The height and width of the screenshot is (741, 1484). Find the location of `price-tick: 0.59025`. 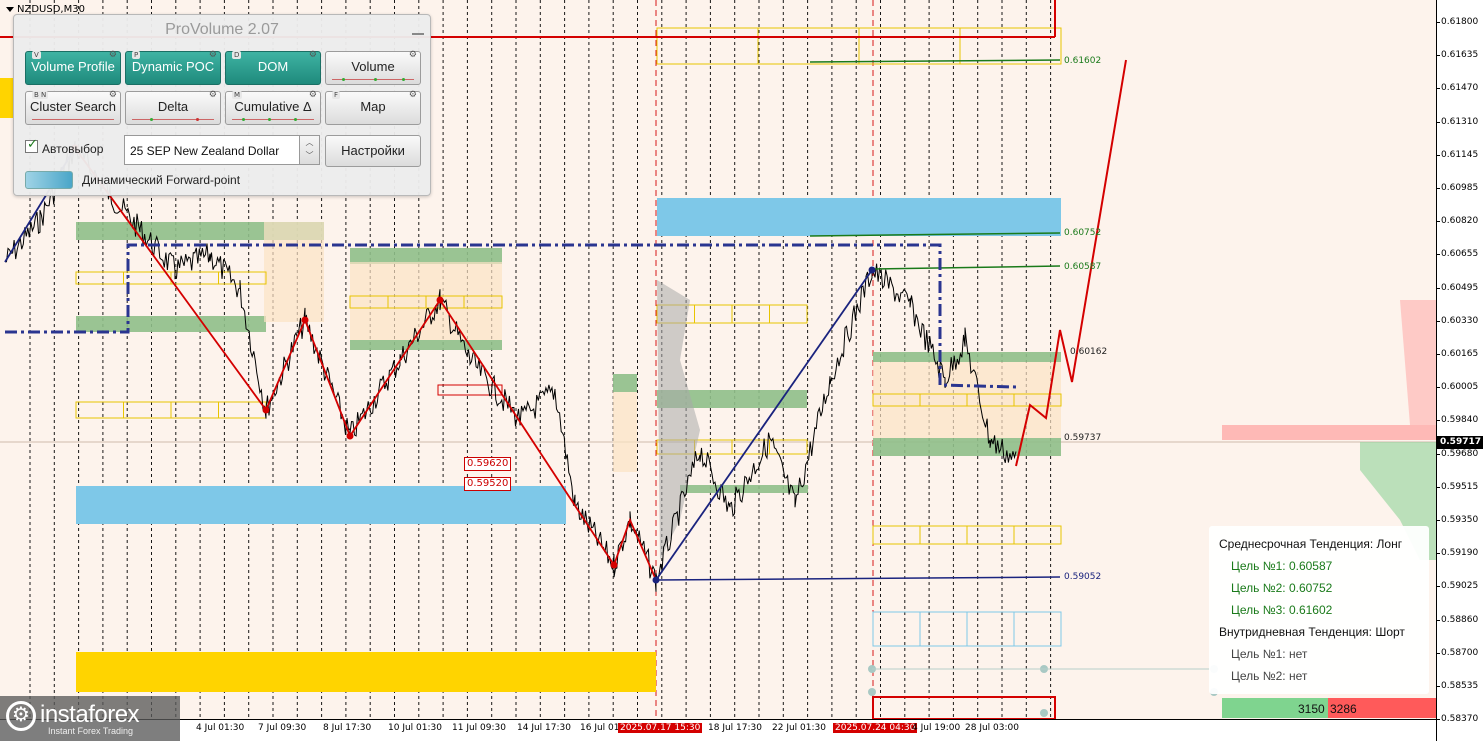

price-tick: 0.59025 is located at coordinates (1456, 586).